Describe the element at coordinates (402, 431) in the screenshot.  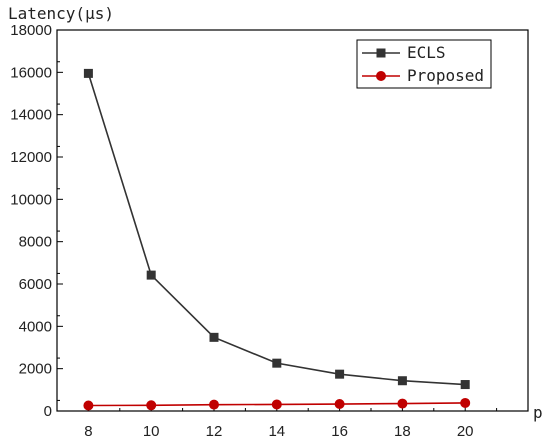
I see `x-tick-label: 18` at that location.